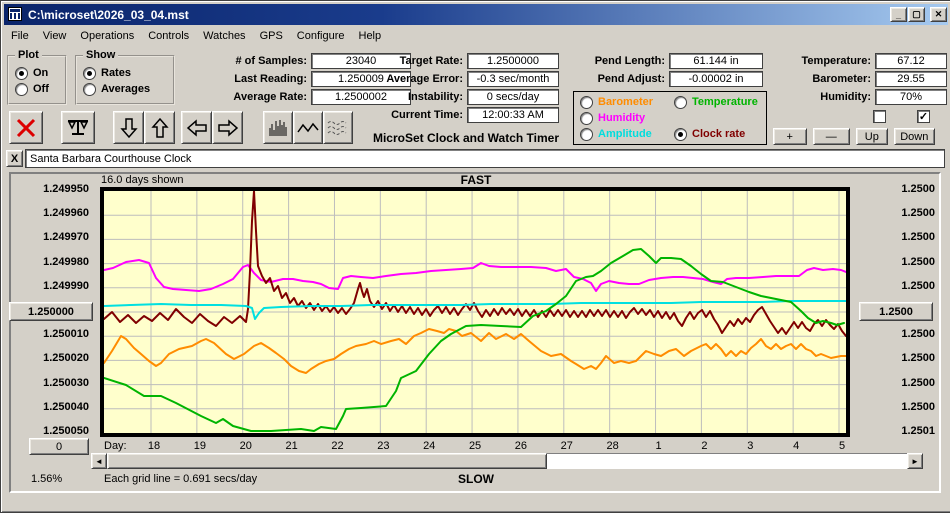 Image resolution: width=950 pixels, height=513 pixels. Describe the element at coordinates (466, 138) in the screenshot. I see `app-name: MicroSet Clock and Watch Timer` at that location.